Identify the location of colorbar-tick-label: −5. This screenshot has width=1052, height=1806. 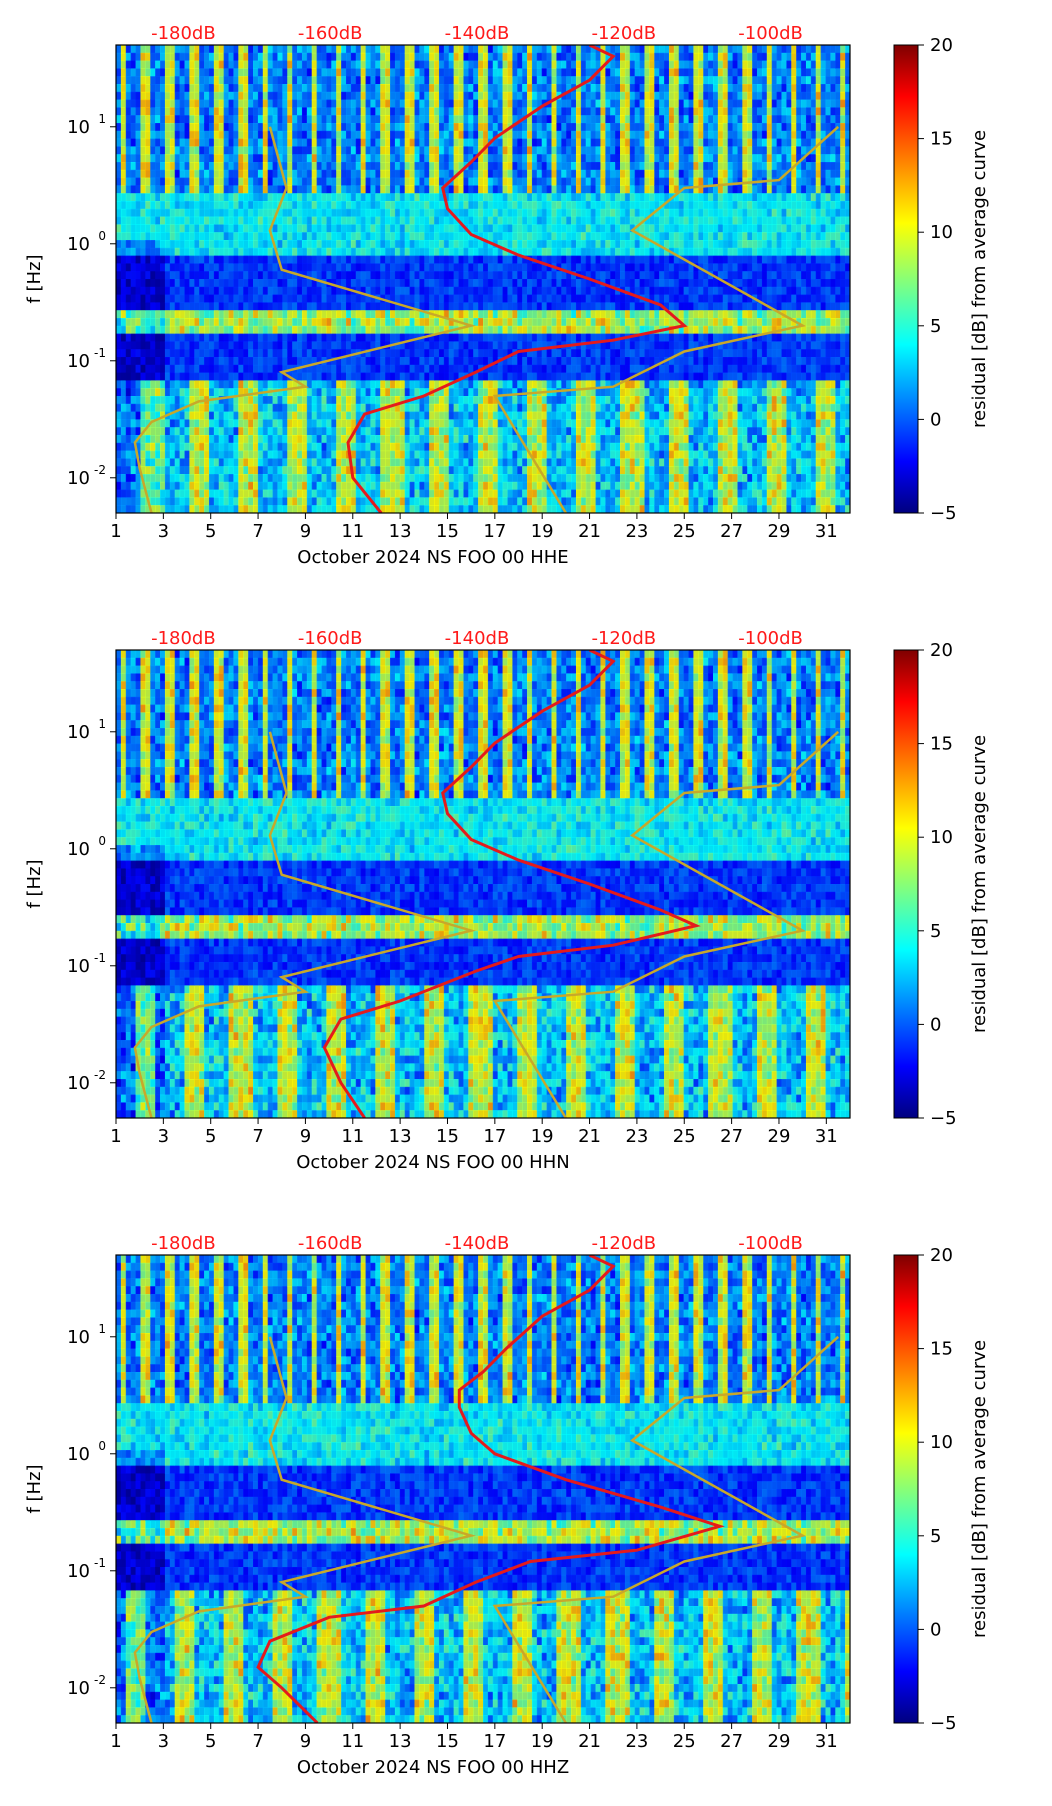
(943, 1723).